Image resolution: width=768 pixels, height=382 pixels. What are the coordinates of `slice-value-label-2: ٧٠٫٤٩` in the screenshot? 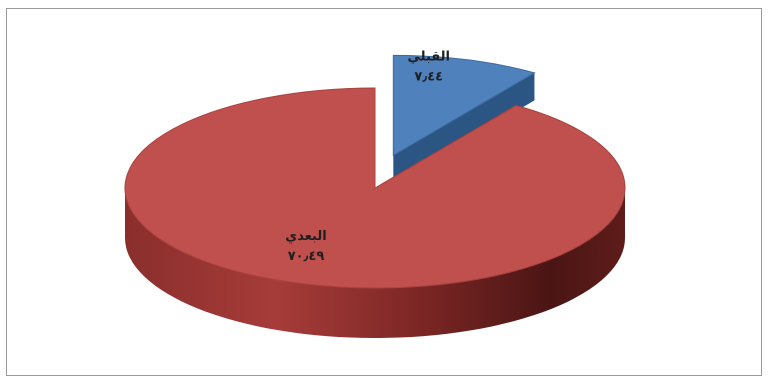 It's located at (306, 256).